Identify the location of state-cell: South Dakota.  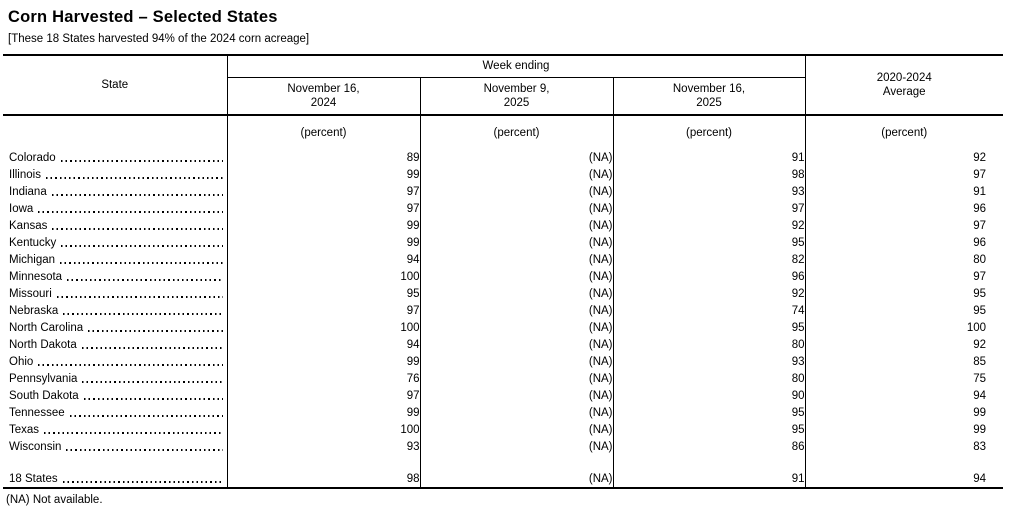
(115, 395).